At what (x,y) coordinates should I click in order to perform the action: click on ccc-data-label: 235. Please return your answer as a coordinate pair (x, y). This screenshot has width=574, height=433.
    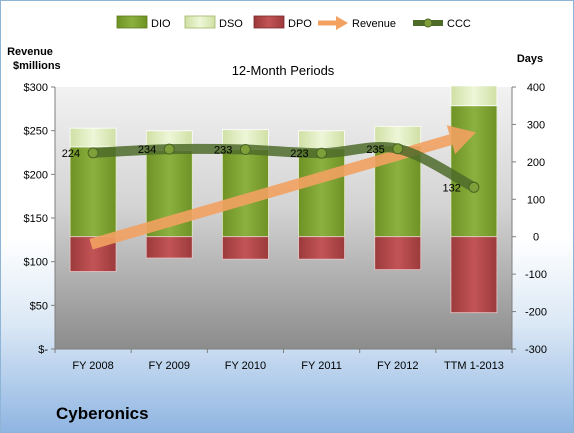
    Looking at the image, I should click on (375, 150).